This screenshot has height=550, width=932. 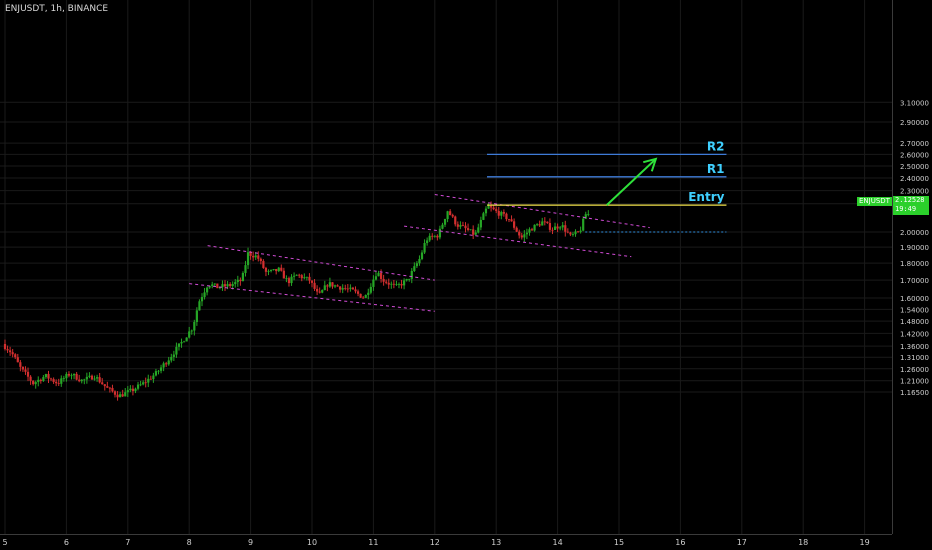 What do you see at coordinates (914, 192) in the screenshot?
I see `price-tick-label: 2.30000` at bounding box center [914, 192].